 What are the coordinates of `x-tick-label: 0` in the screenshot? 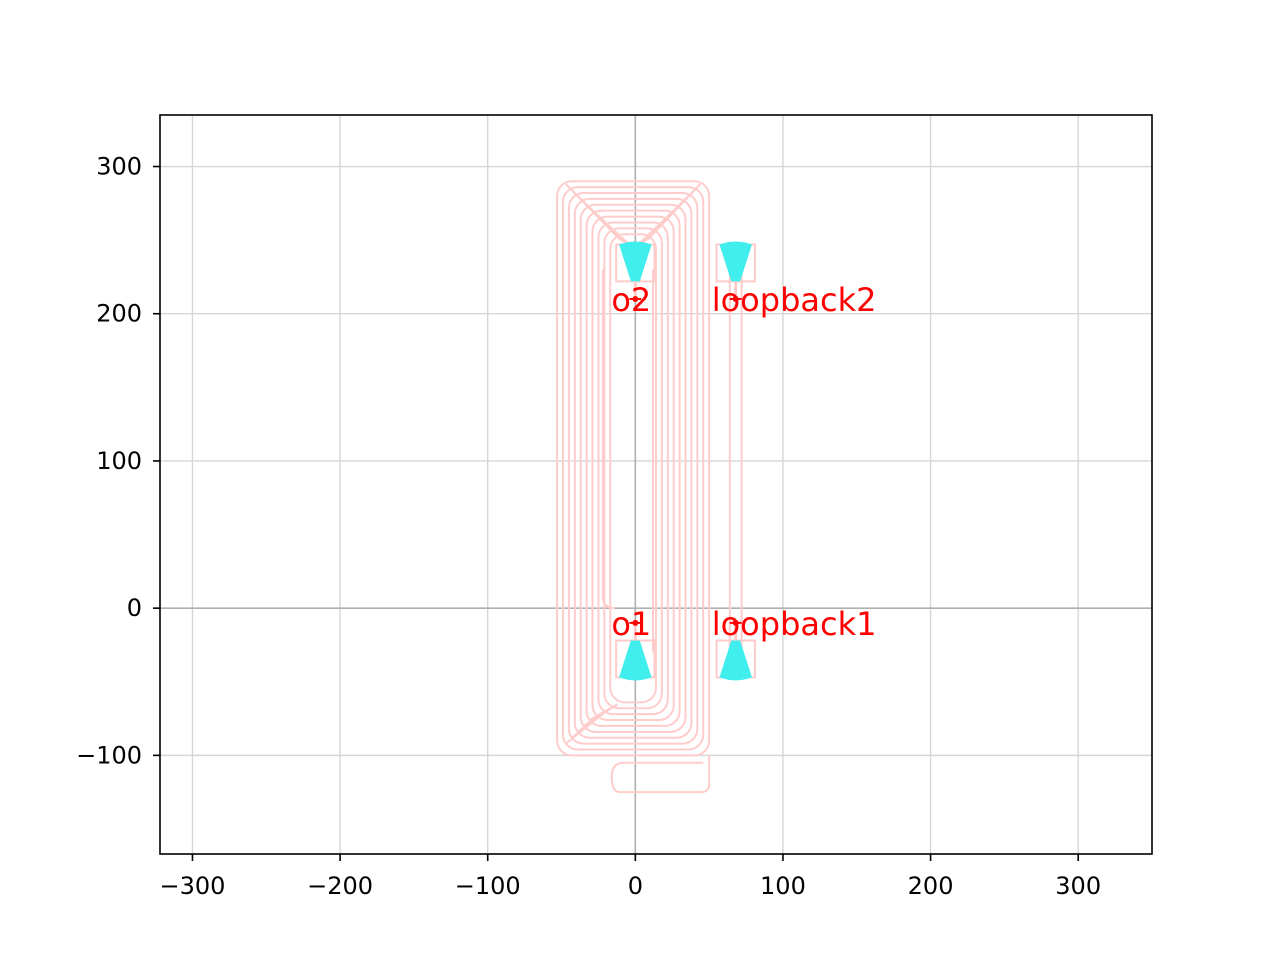 It's located at (635, 886).